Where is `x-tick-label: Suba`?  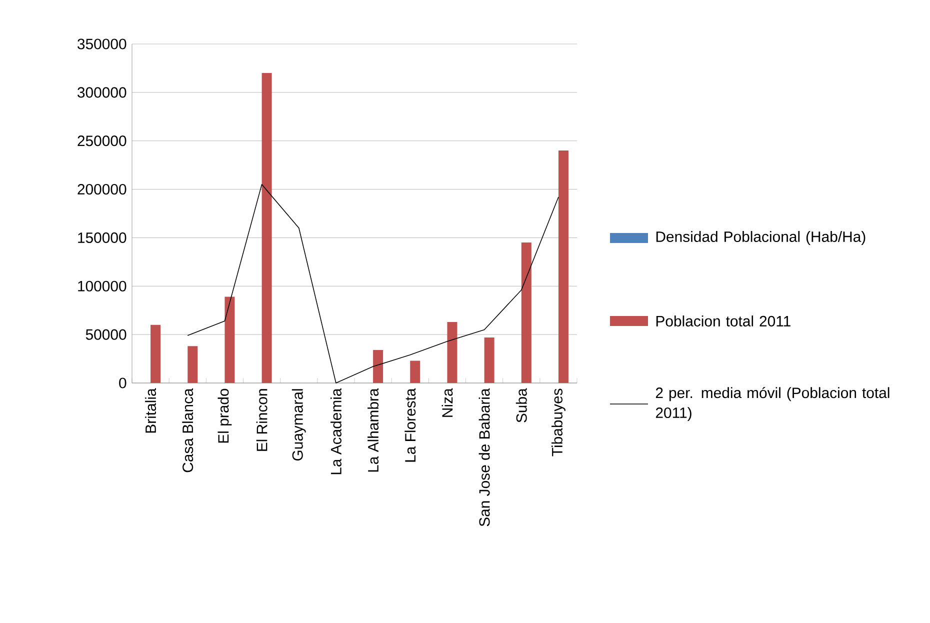
x-tick-label: Suba is located at coordinates (521, 405).